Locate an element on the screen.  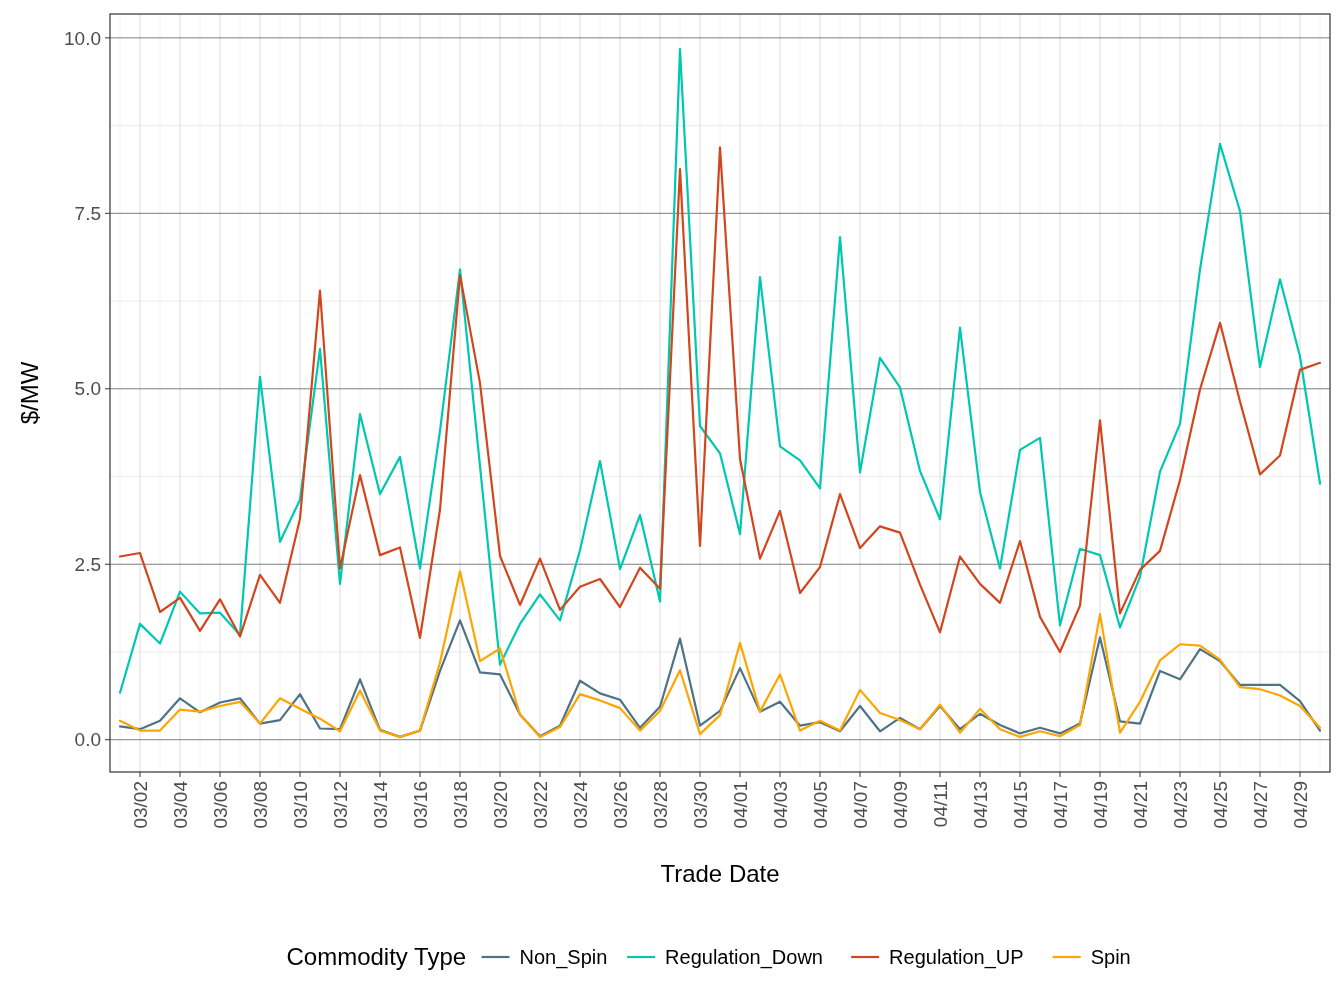
x-tick-label: 03/10 is located at coordinates (300, 805).